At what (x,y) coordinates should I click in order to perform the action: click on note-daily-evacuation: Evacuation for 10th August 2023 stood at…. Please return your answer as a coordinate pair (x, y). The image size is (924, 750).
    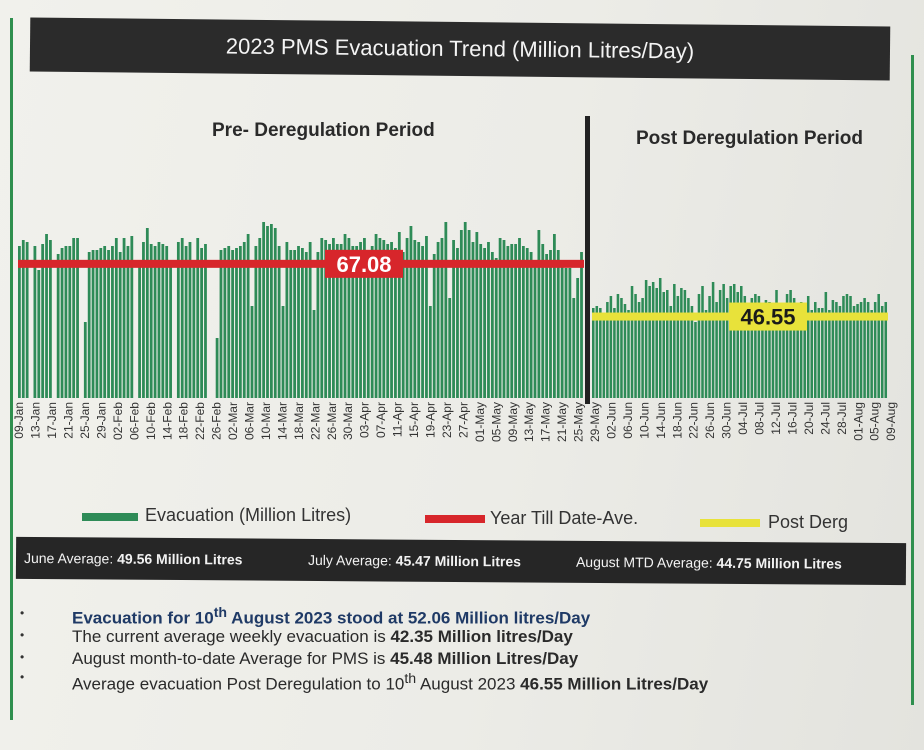
    Looking at the image, I should click on (331, 617).